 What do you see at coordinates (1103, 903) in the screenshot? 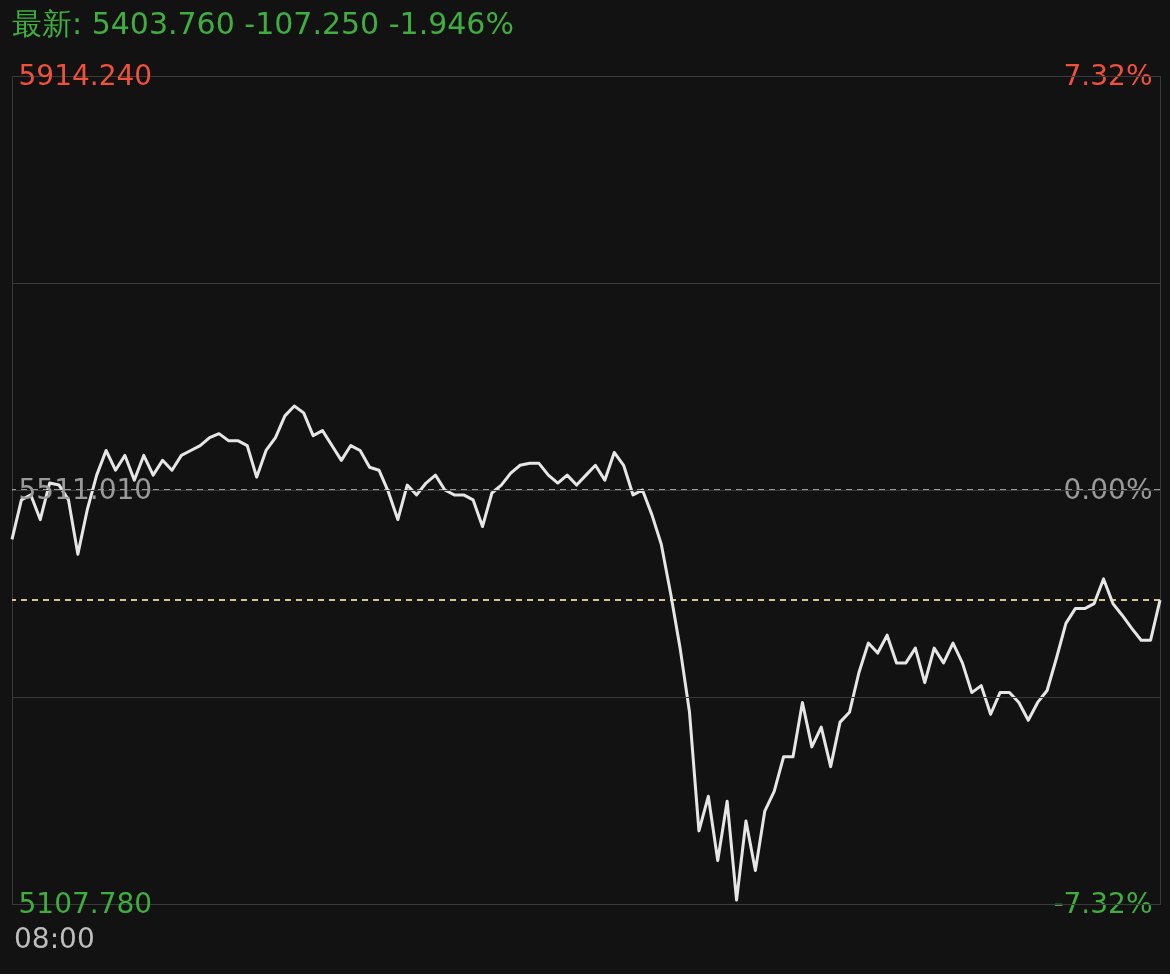
I see `y2-tick-label: -7.32%` at bounding box center [1103, 903].